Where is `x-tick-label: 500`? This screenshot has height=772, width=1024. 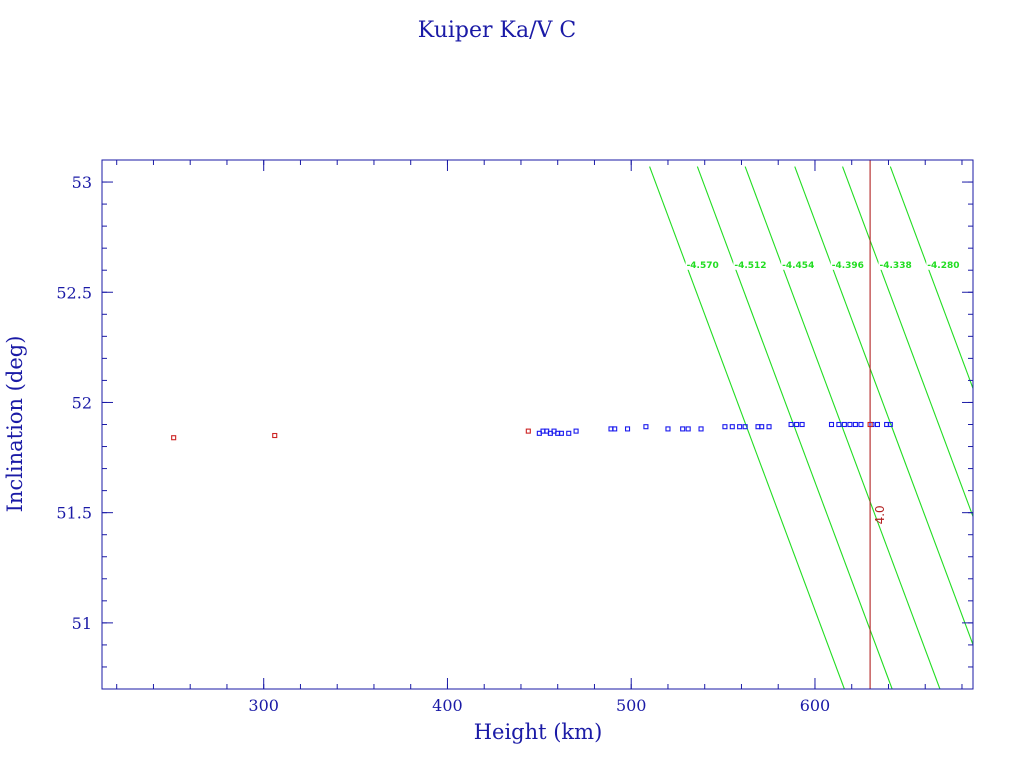
x-tick-label: 500 is located at coordinates (631, 705).